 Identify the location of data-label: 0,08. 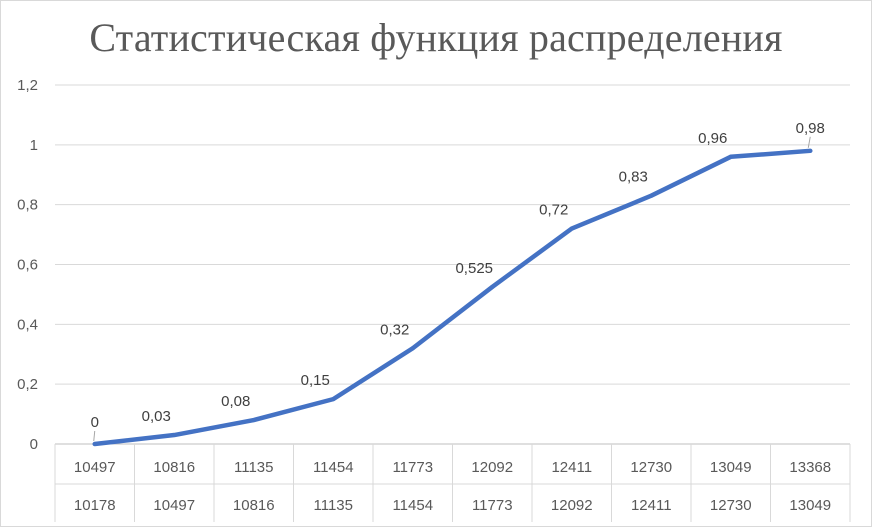
(235, 401).